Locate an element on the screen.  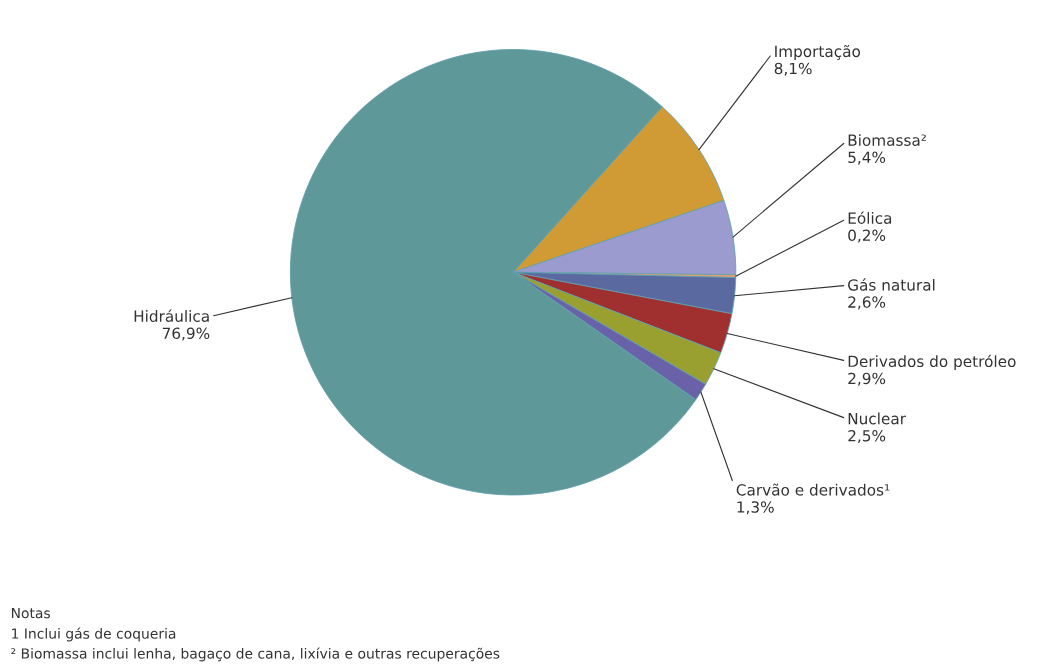
slice-label: Hidráulica is located at coordinates (171, 315).